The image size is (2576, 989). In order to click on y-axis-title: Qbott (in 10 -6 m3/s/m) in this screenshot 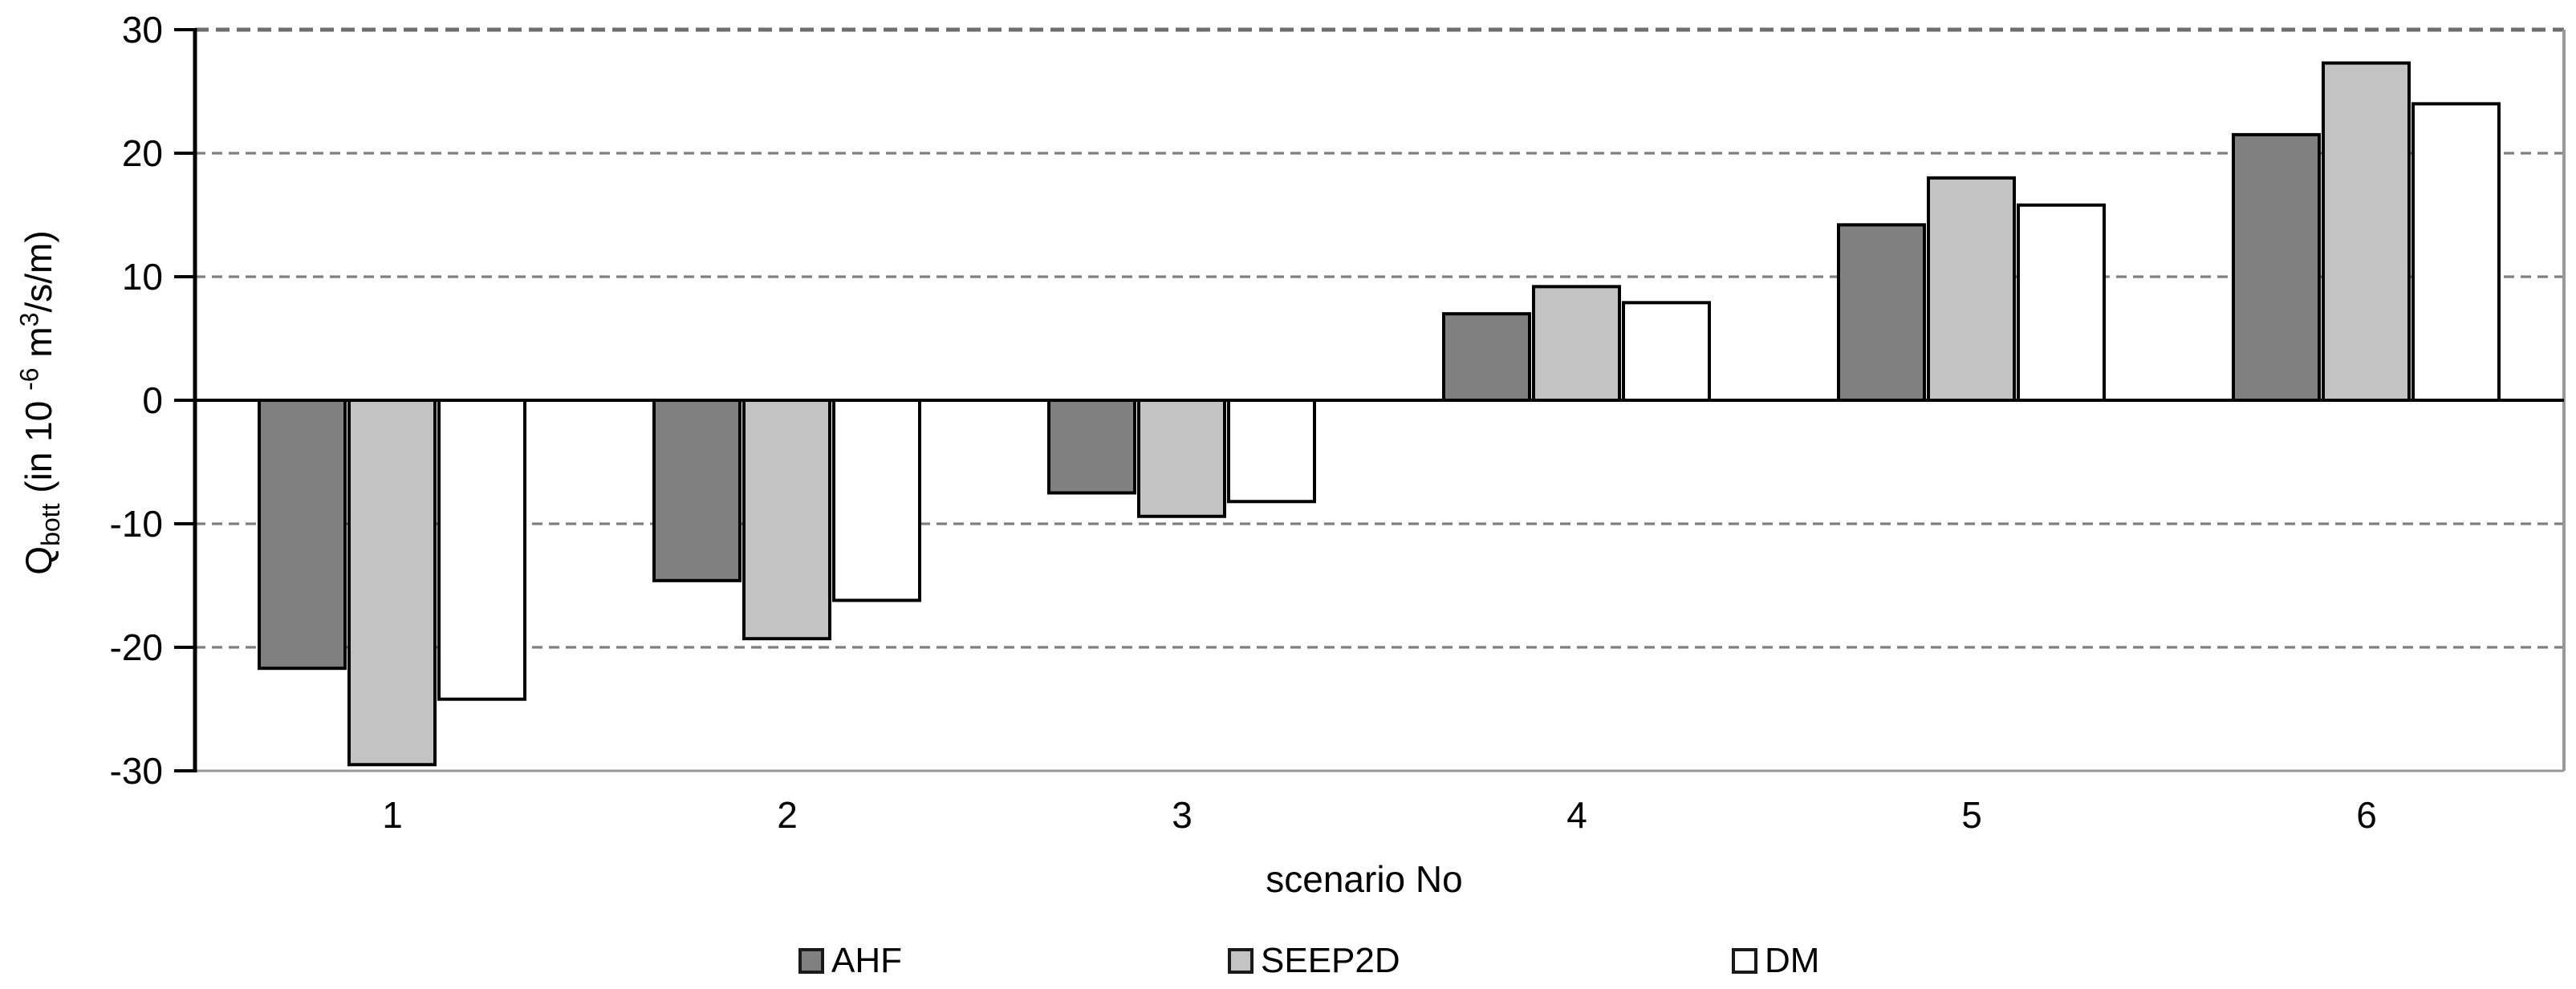, I will do `click(39, 402)`.